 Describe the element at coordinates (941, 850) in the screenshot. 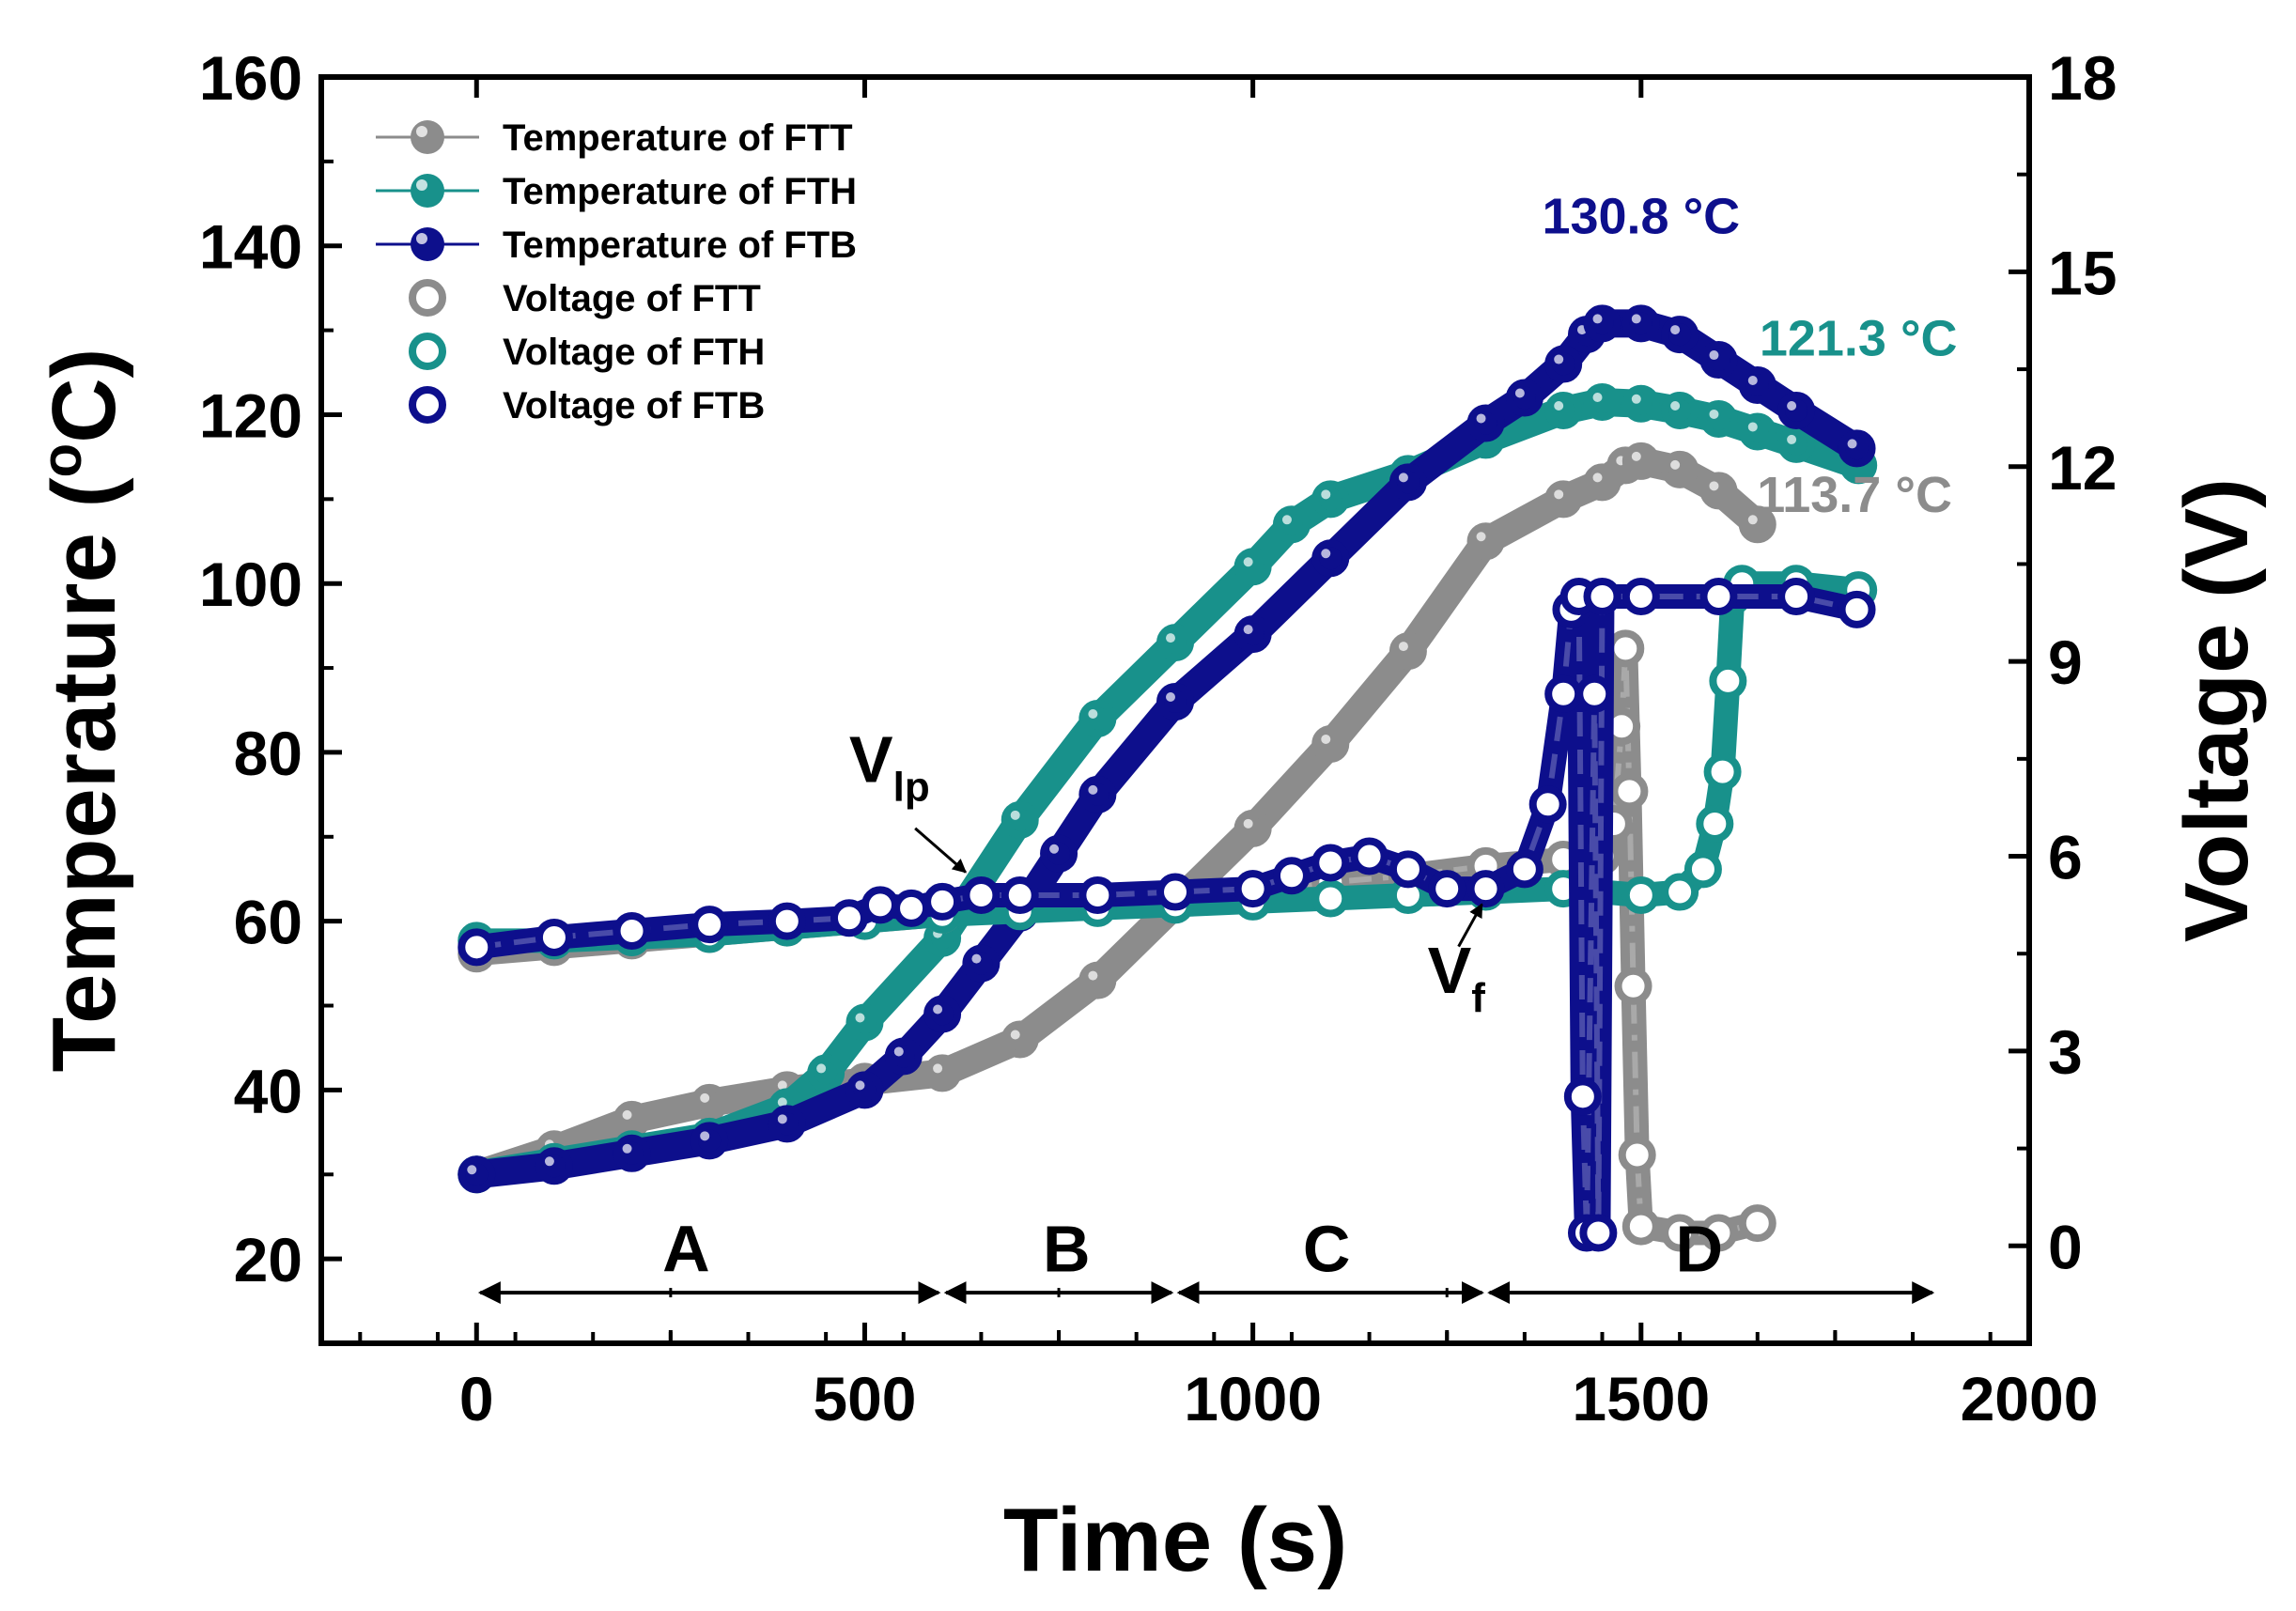

I see `vlp-arrow` at that location.